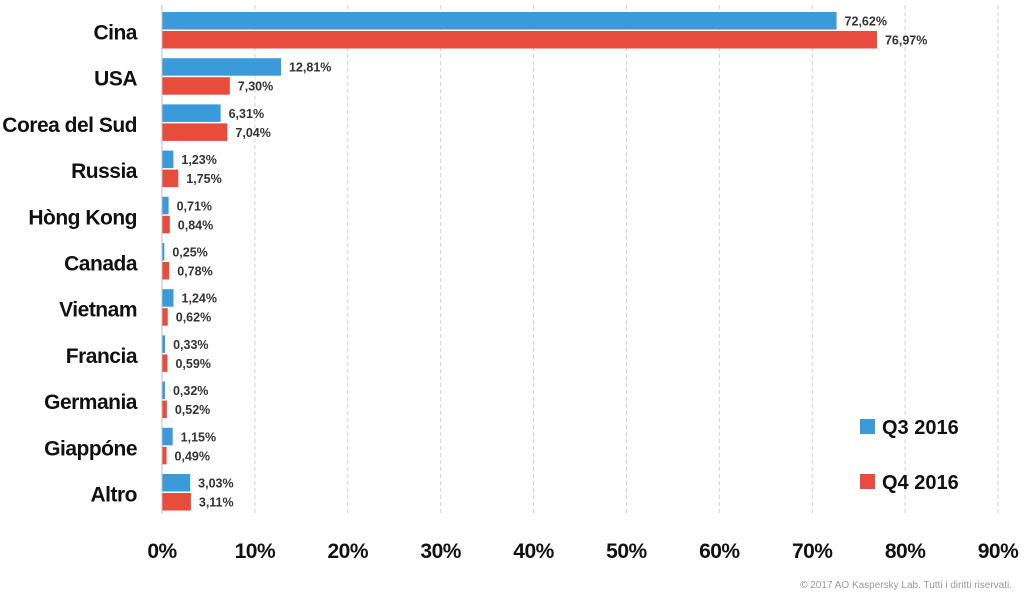 The image size is (1024, 602). Describe the element at coordinates (203, 179) in the screenshot. I see `data-label: 1,75%` at that location.